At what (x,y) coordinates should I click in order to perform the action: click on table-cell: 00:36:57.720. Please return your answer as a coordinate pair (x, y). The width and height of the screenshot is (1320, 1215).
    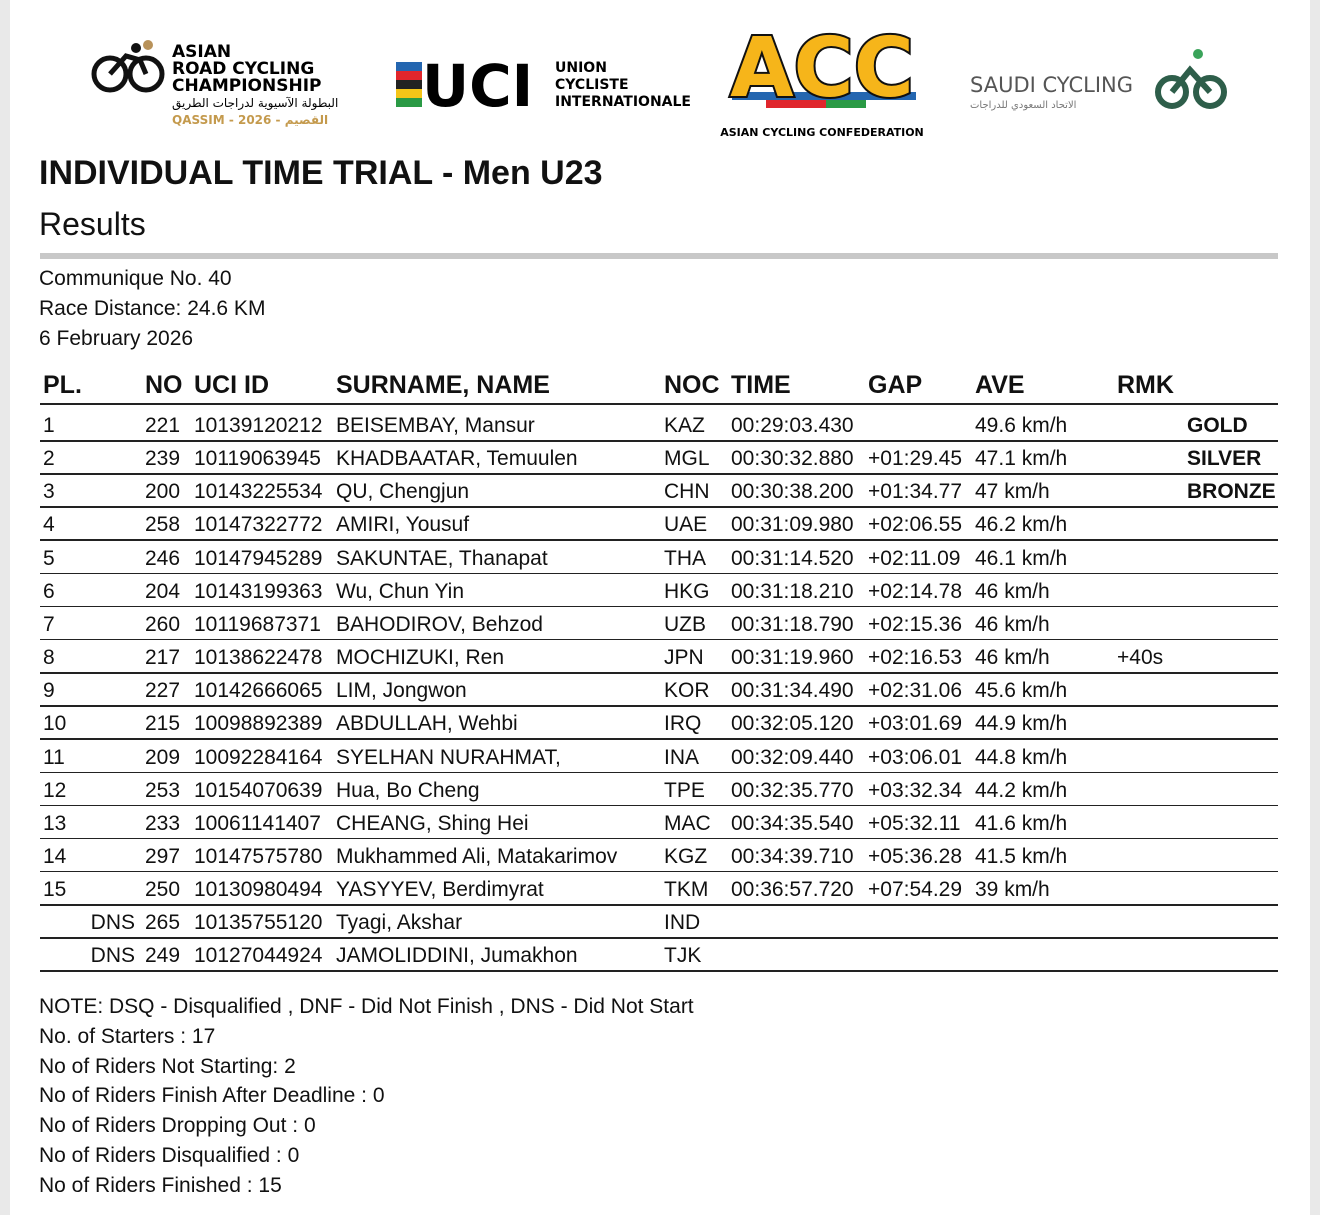
    Looking at the image, I should click on (792, 890).